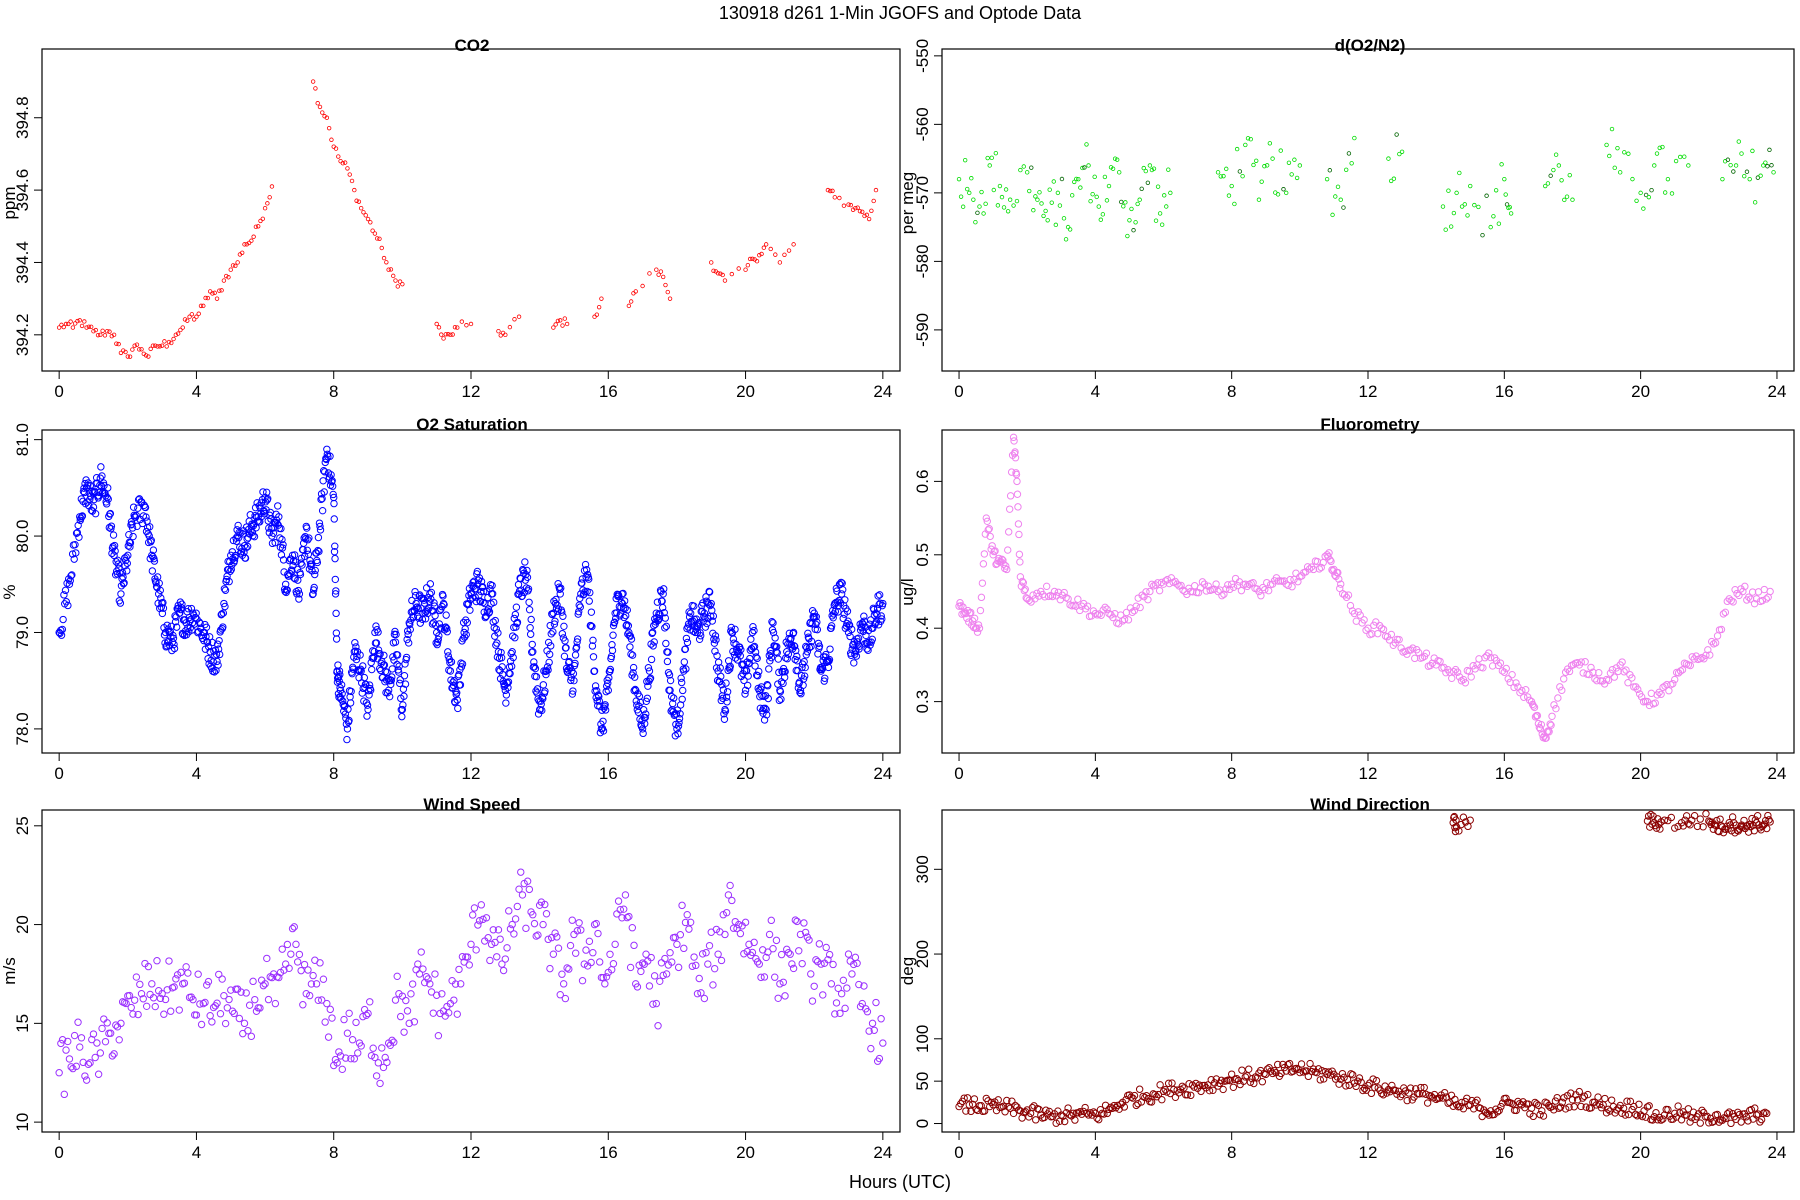 This screenshot has width=1800, height=1200. What do you see at coordinates (22, 262) in the screenshot?
I see `y-tick-label: 394.4` at bounding box center [22, 262].